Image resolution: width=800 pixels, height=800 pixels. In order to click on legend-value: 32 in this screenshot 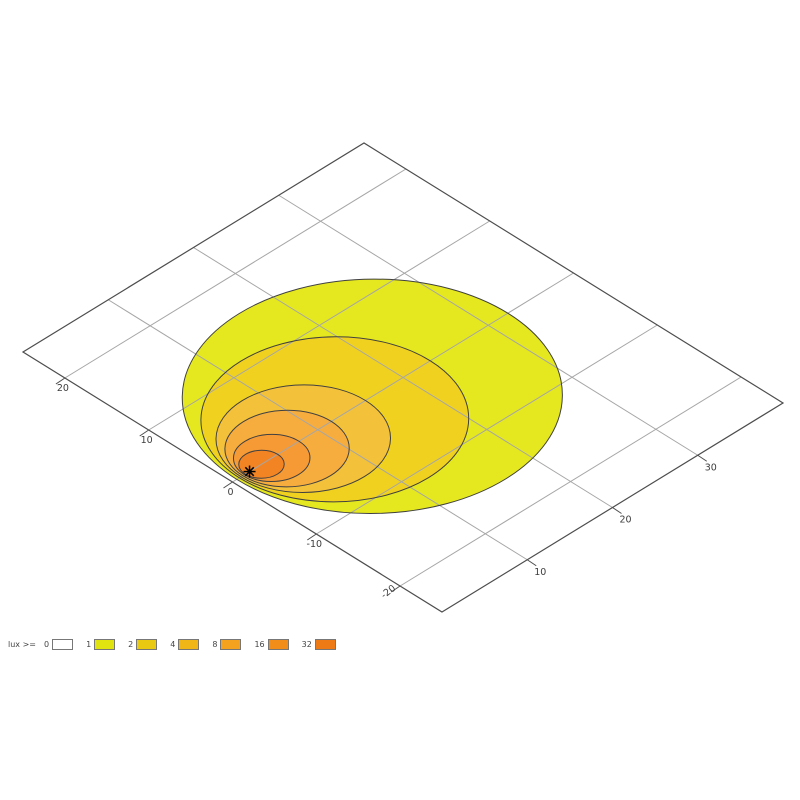, I will do `click(306, 644)`.